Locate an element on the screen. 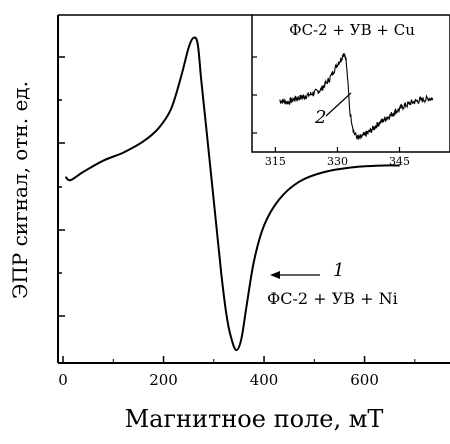  main-x-tick-label: 0 is located at coordinates (63, 380).